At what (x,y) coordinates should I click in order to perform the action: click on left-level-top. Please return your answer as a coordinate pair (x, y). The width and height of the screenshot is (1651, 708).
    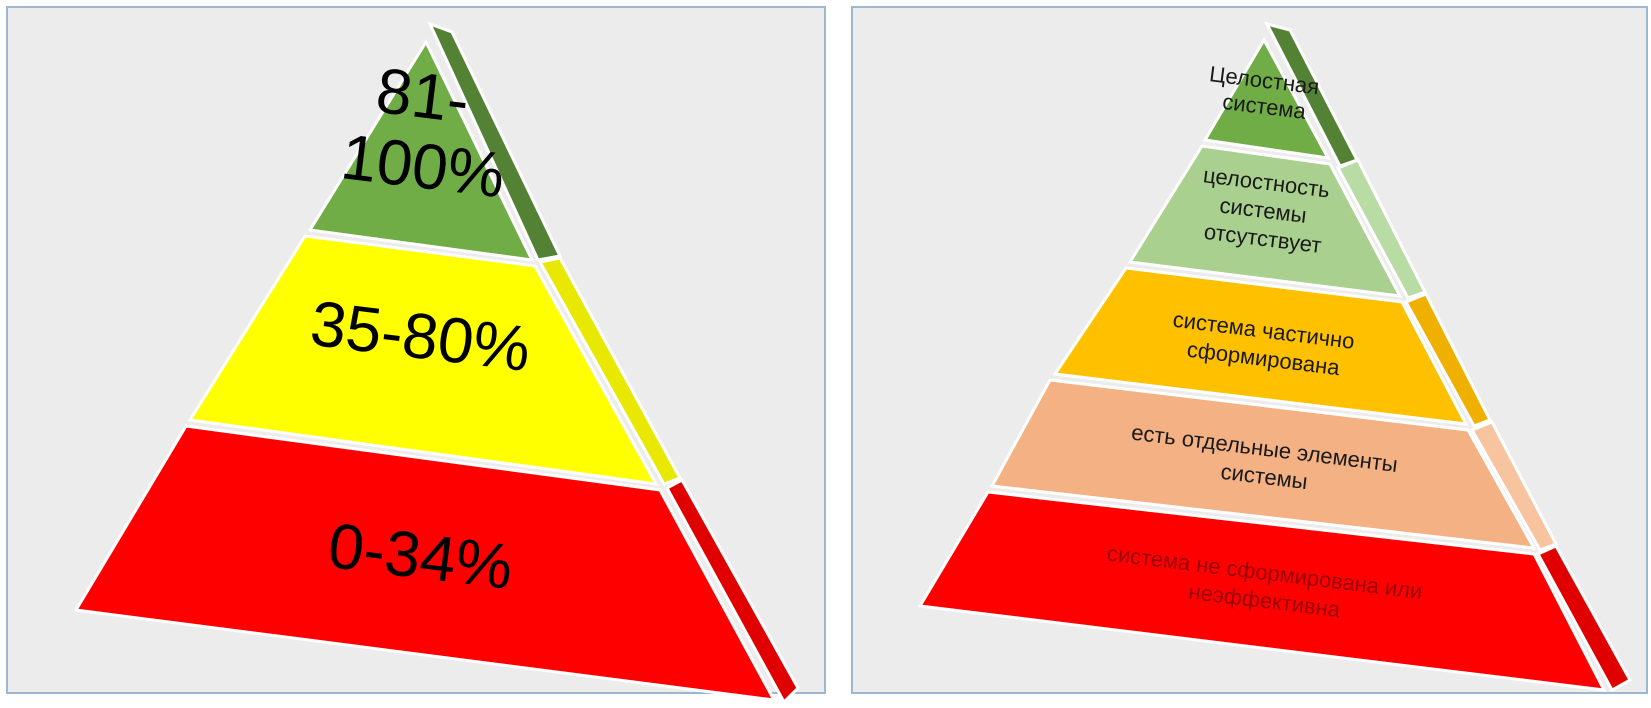
    Looking at the image, I should click on (421, 150).